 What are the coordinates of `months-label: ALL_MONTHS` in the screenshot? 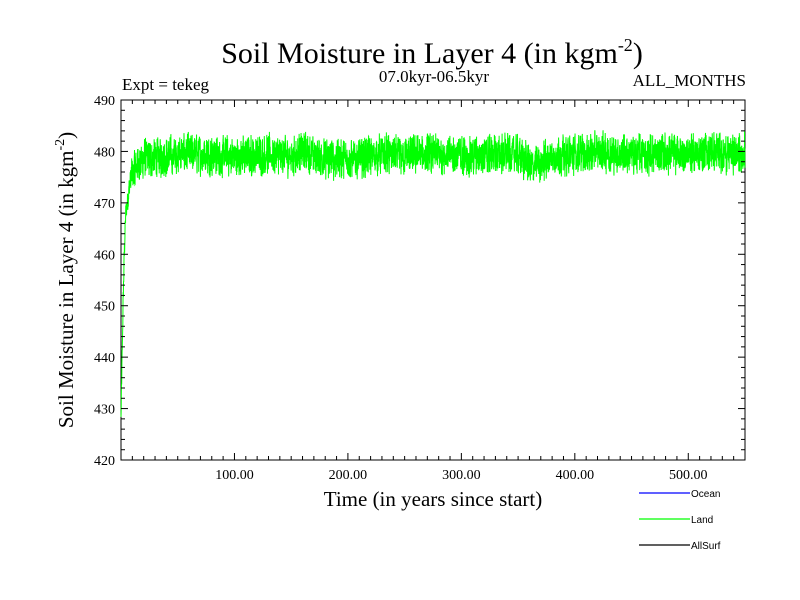 It's located at (689, 80).